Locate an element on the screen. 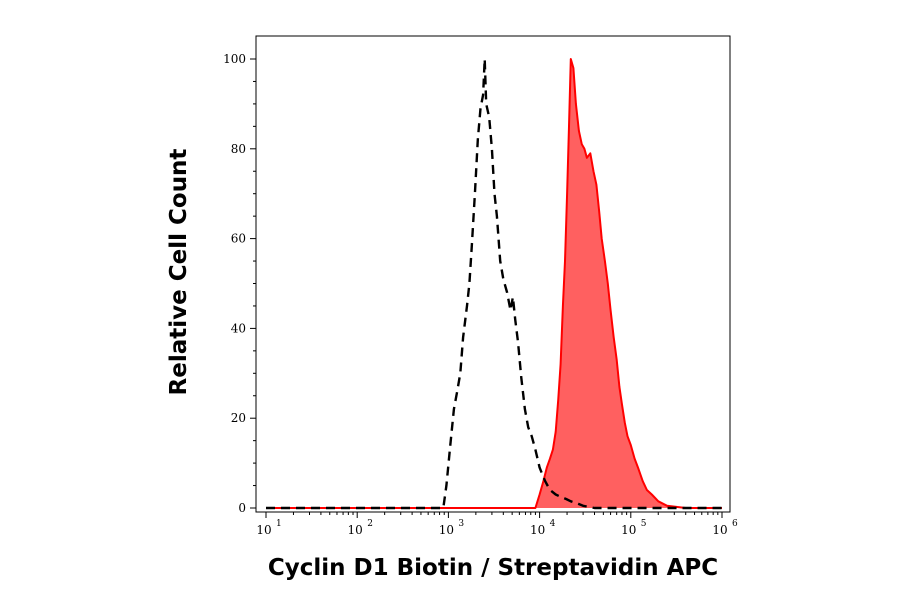 Image resolution: width=900 pixels, height=594 pixels. y-tick-label: 80 is located at coordinates (238, 149).